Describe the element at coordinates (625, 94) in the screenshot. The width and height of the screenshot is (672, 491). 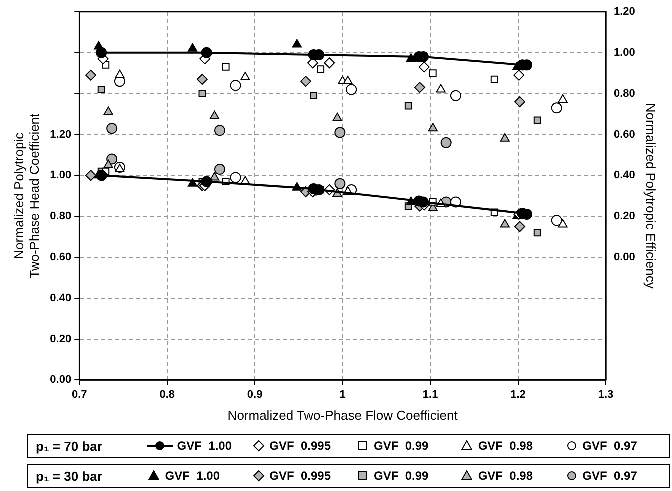
I see `y2-tick-label: 0.80` at that location.